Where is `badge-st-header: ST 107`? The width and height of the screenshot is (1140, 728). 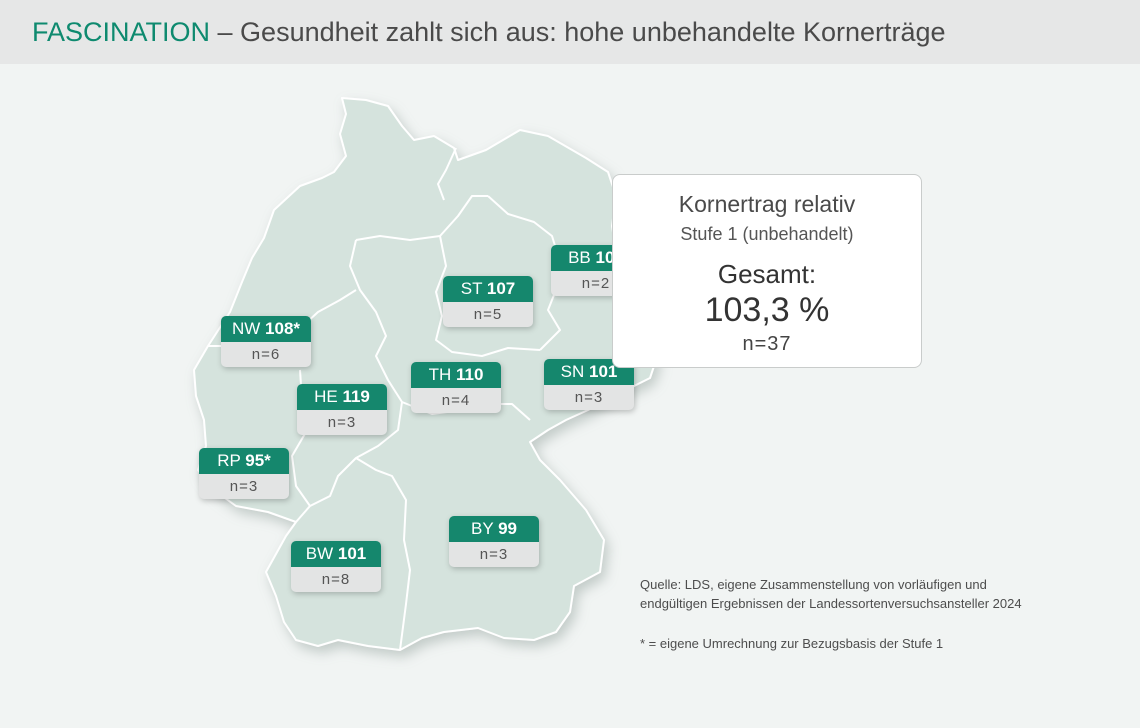 badge-st-header: ST 107 is located at coordinates (488, 289).